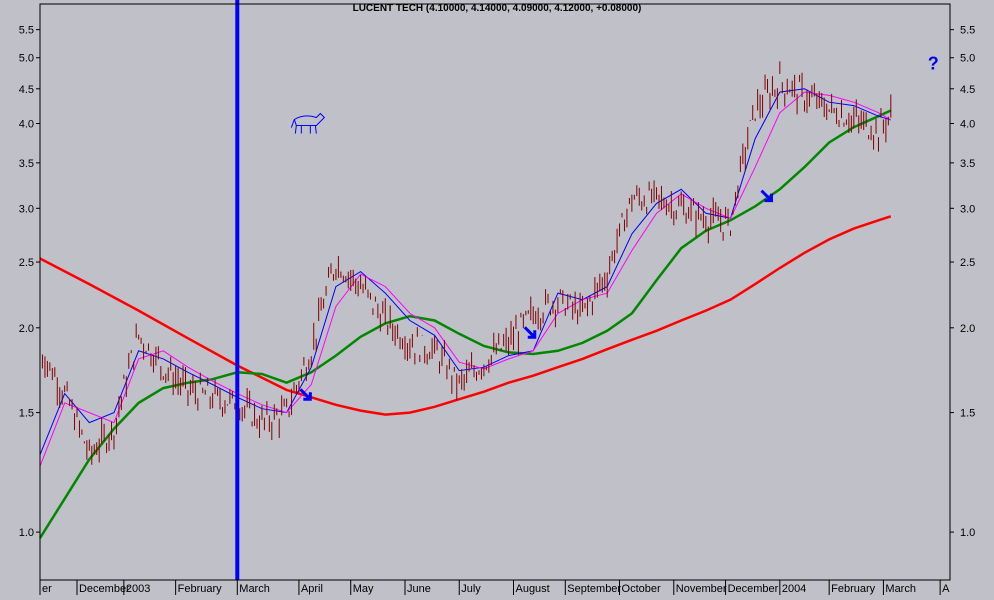 Image resolution: width=994 pixels, height=600 pixels. I want to click on y-tick-label-left: 2.5, so click(26, 263).